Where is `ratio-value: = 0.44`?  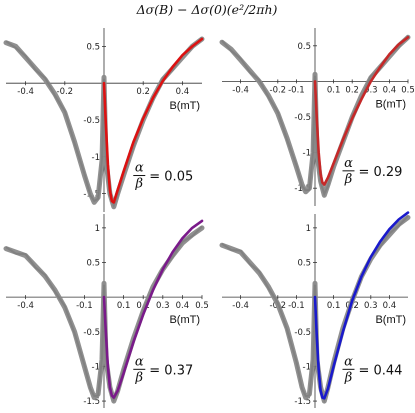 ratio-value: = 0.44 is located at coordinates (380, 370).